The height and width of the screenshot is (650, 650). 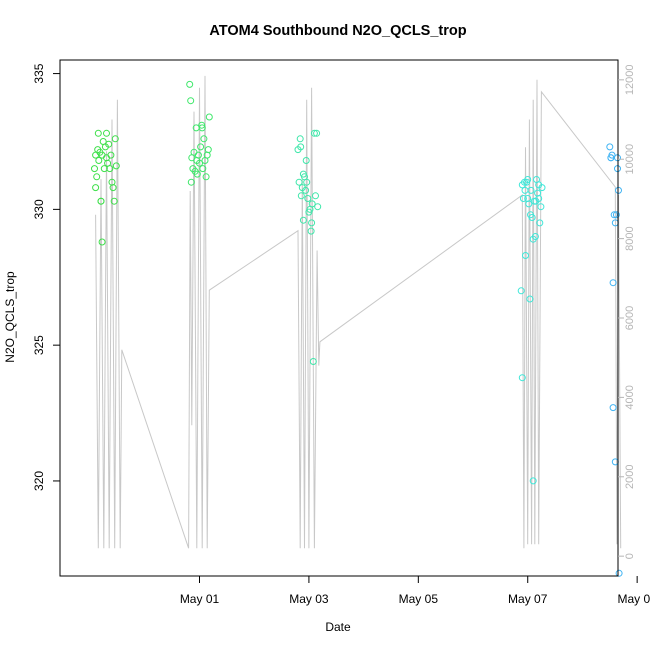 I want to click on y2-tick-label: 2000, so click(x=630, y=477).